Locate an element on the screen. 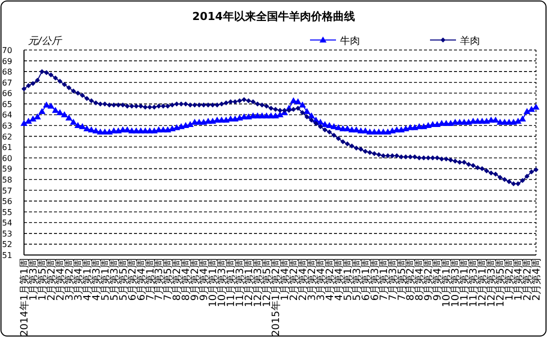  y-tick-label: 60 is located at coordinates (7, 158).